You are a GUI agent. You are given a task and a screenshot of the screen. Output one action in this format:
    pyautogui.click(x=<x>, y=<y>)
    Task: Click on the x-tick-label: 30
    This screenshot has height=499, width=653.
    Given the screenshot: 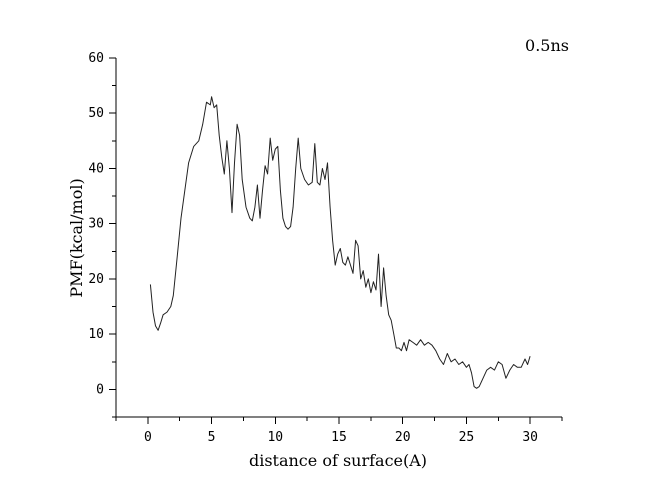 What is the action you would take?
    pyautogui.click(x=530, y=437)
    